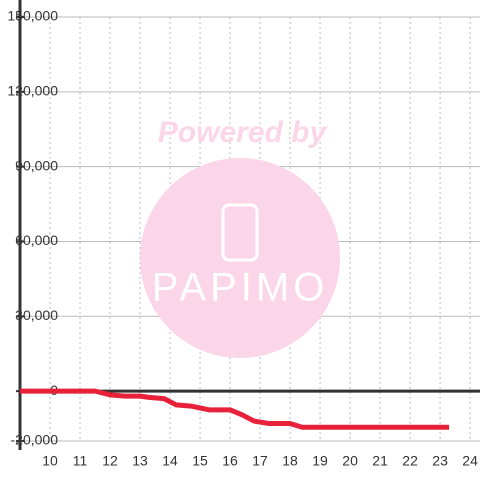  I want to click on x-tick-label: 17, so click(260, 461).